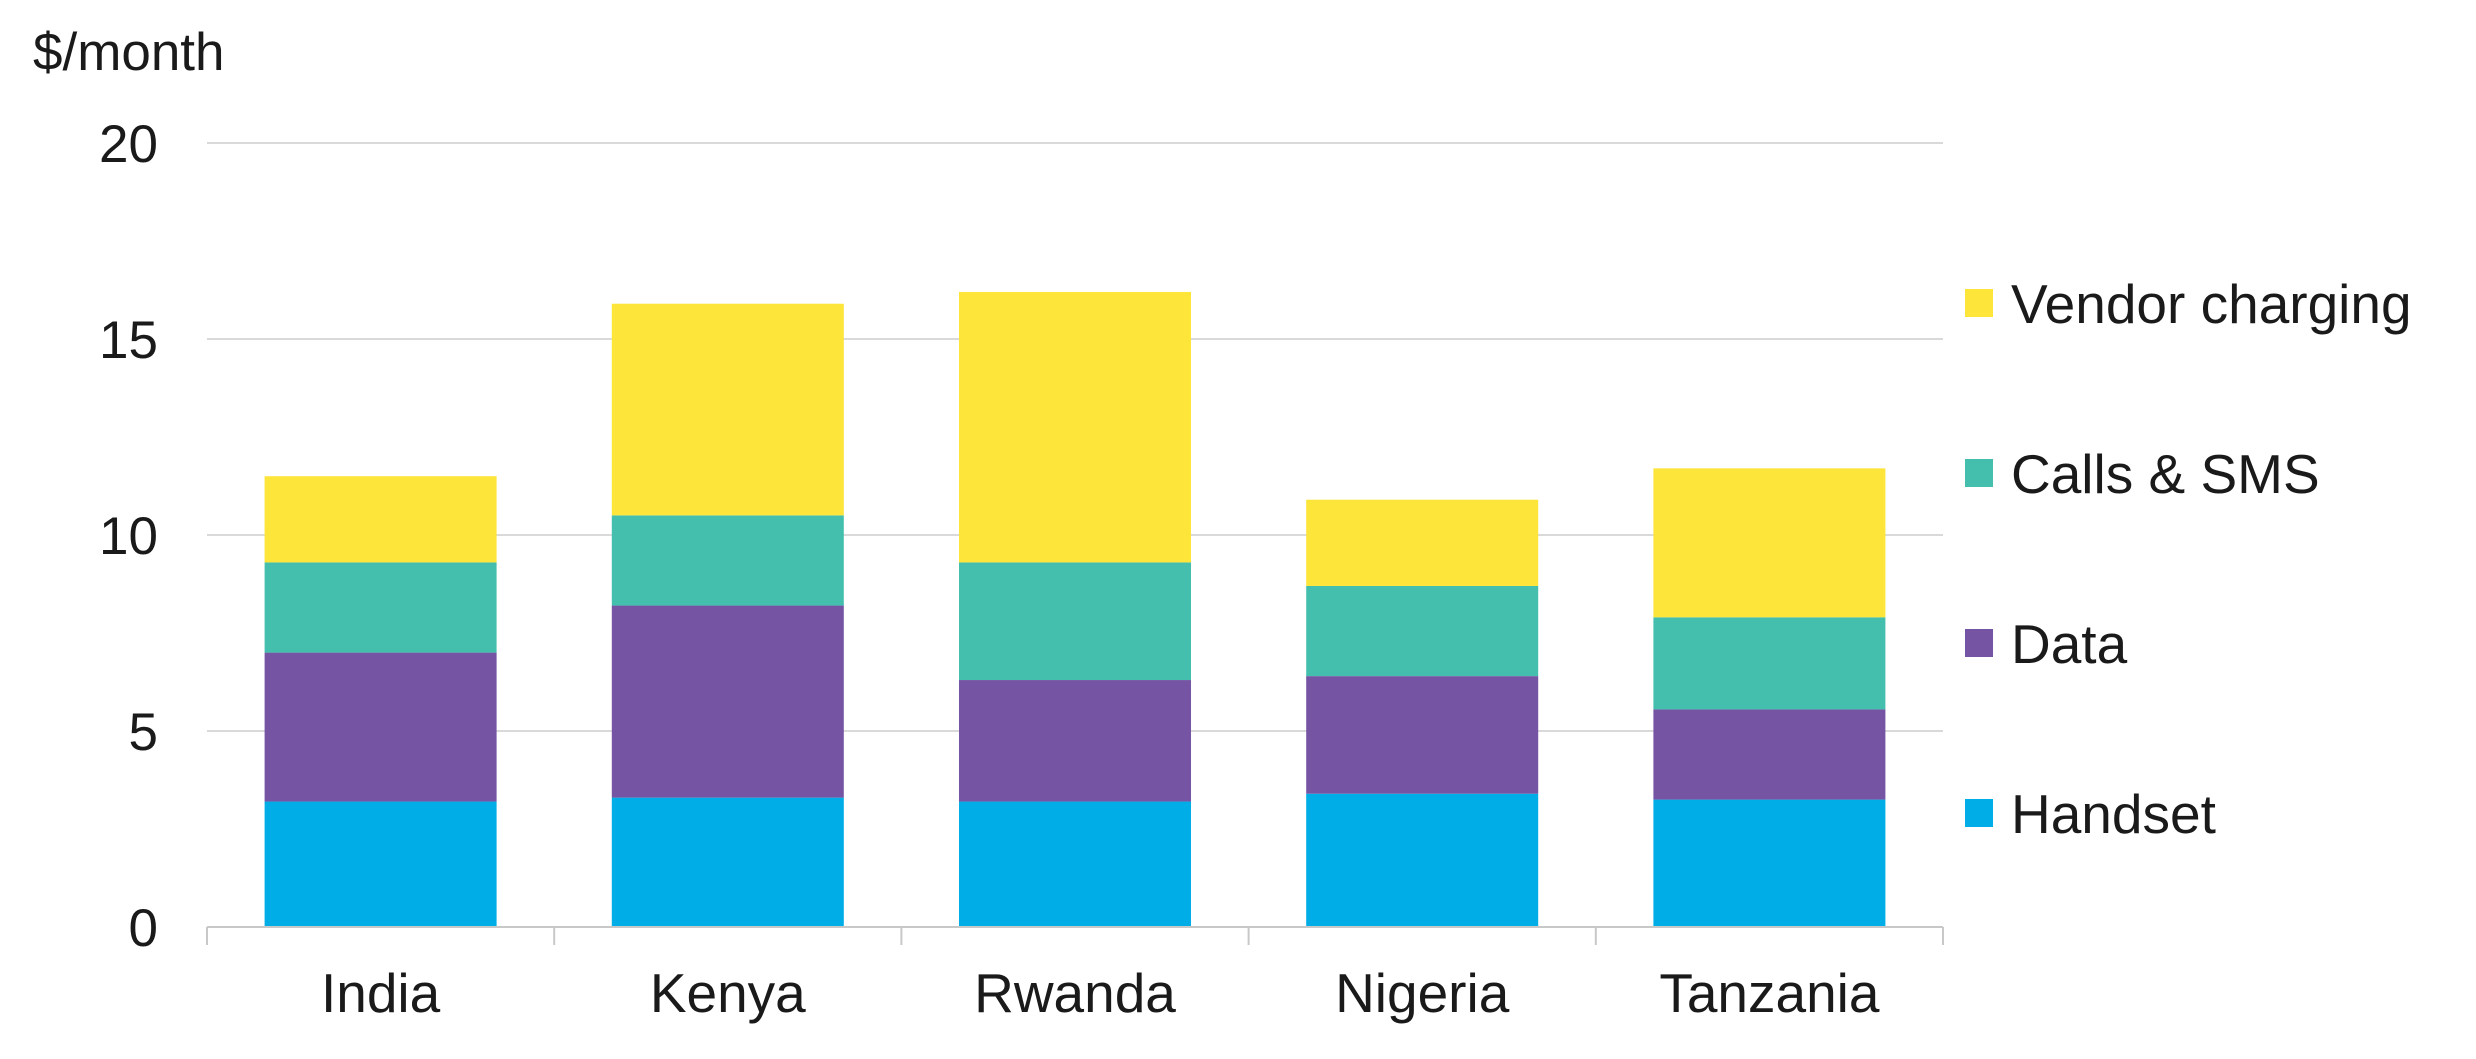  Describe the element at coordinates (380, 727) in the screenshot. I see `bar-segment-data-india` at that location.